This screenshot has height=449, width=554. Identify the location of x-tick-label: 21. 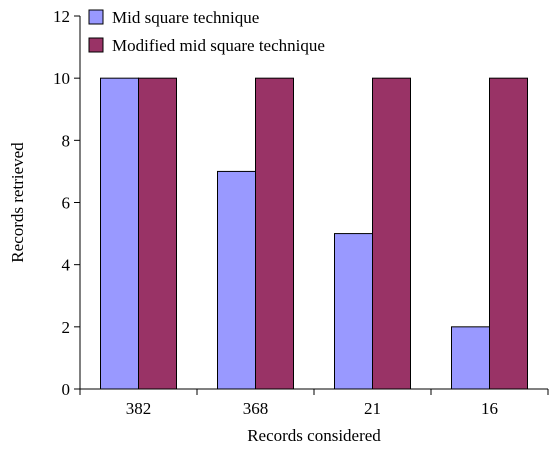
(372, 408).